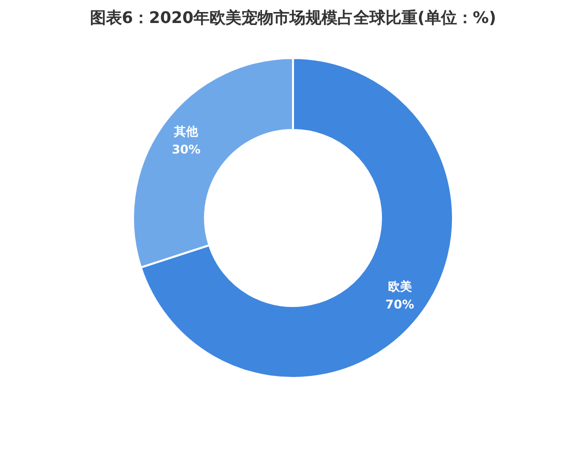  What do you see at coordinates (293, 17) in the screenshot?
I see `title: 图表6：2020年欧美宠物市场规模占全球比重(单位：%)` at bounding box center [293, 17].